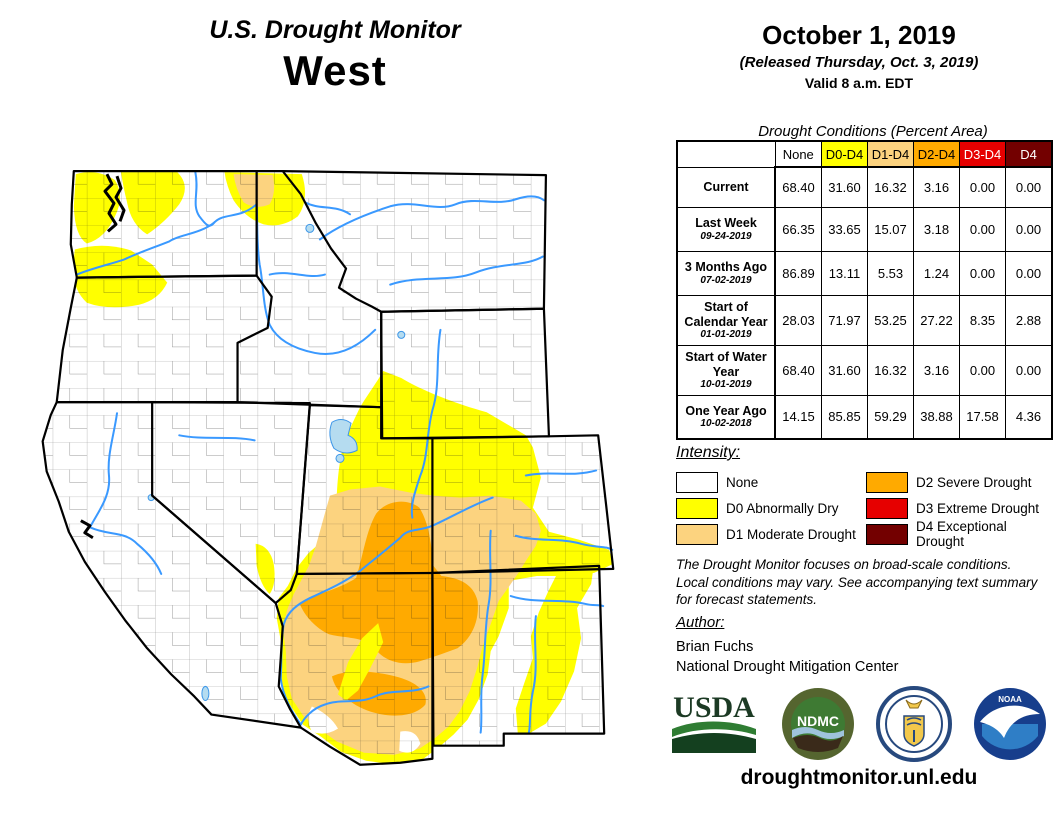 The height and width of the screenshot is (817, 1056). I want to click on ndmc-logo: NDMC, so click(818, 724).